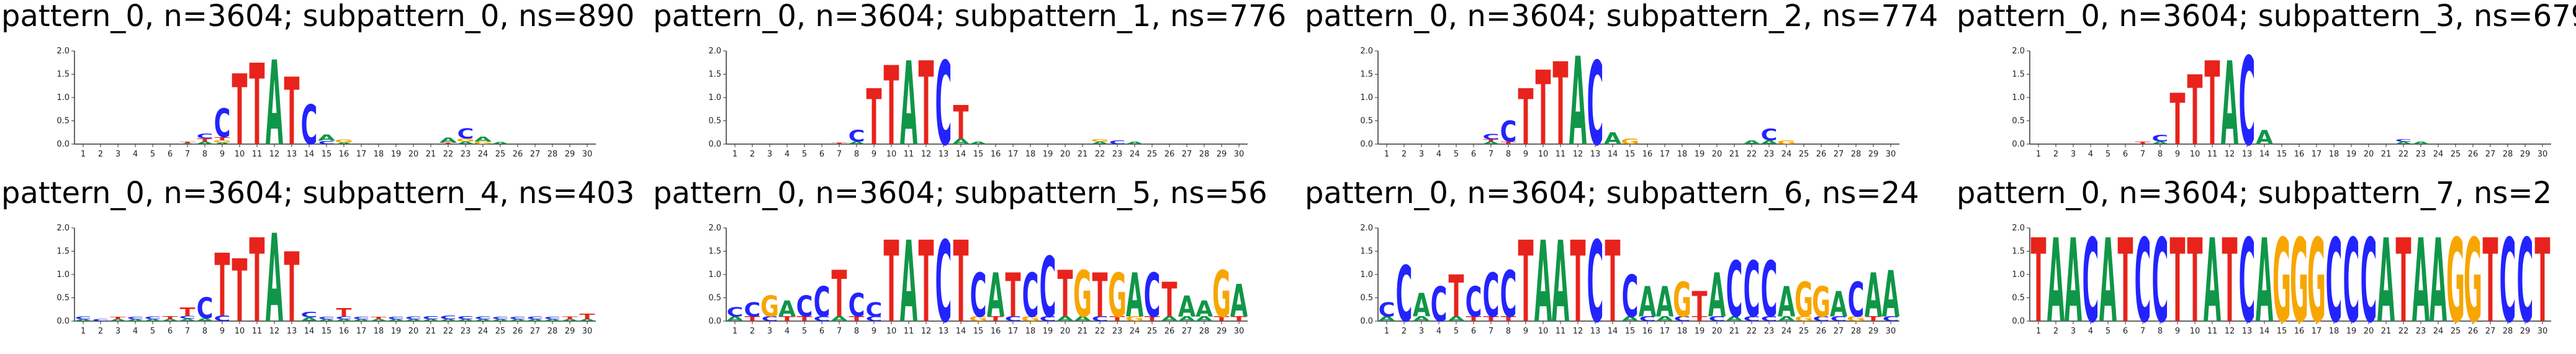 This screenshot has width=2576, height=354. Describe the element at coordinates (873, 332) in the screenshot. I see `x-tick-label: 9` at that location.